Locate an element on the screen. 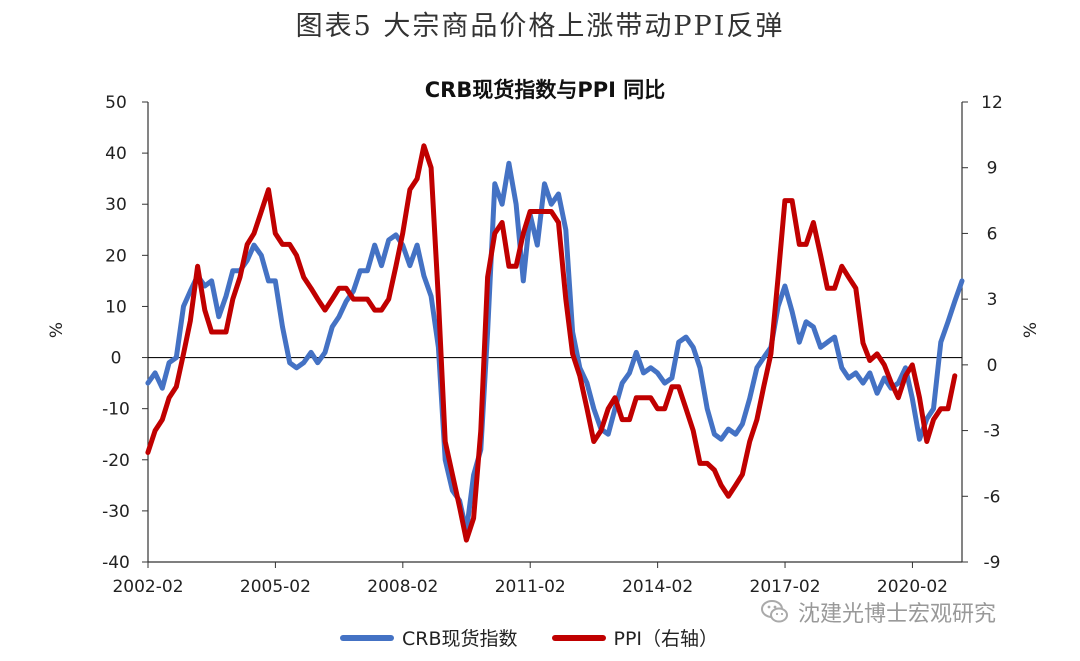 This screenshot has width=1080, height=661. watermark-text: 沈建光博士宏观研究 is located at coordinates (897, 614).